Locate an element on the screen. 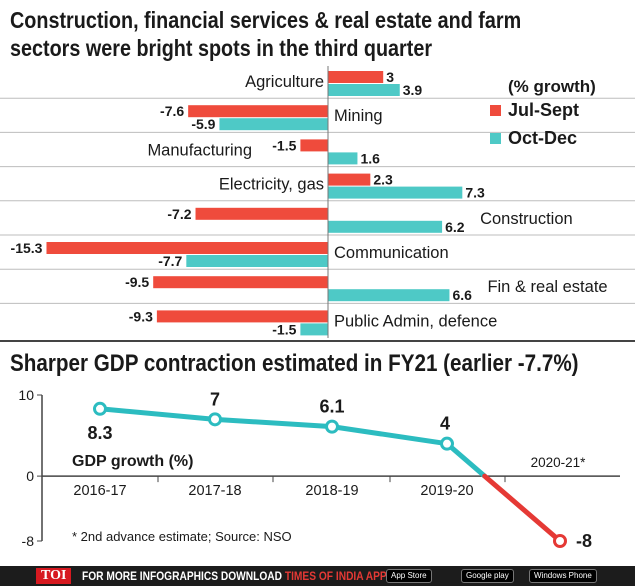 This screenshot has width=635, height=586. y-tick-label-8: -8 is located at coordinates (28, 541).